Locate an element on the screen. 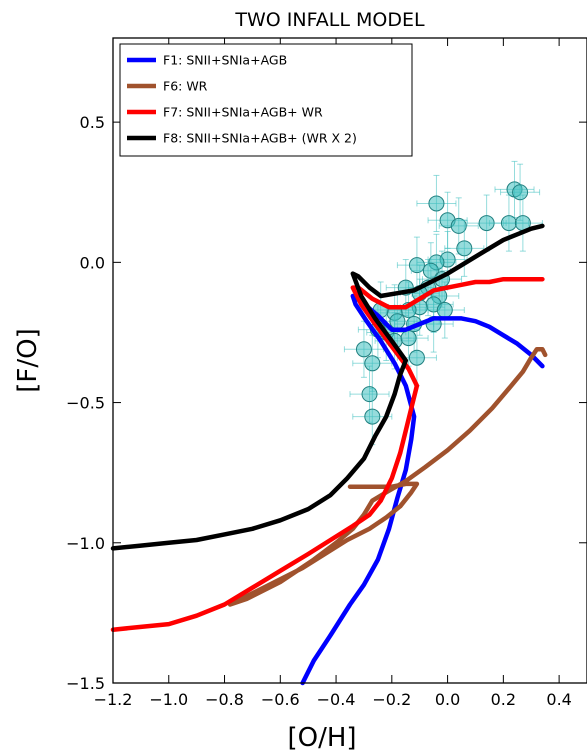  y-tick-label: −1.5 is located at coordinates (85, 683).